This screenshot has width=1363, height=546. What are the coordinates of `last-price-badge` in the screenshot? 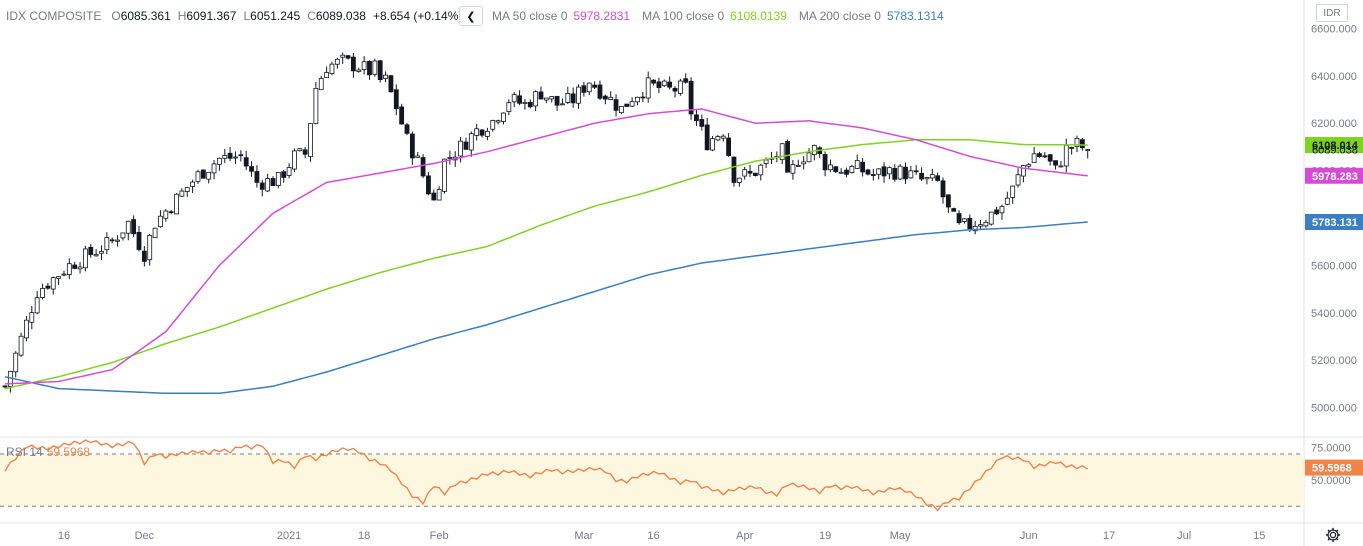 It's located at (1334, 145).